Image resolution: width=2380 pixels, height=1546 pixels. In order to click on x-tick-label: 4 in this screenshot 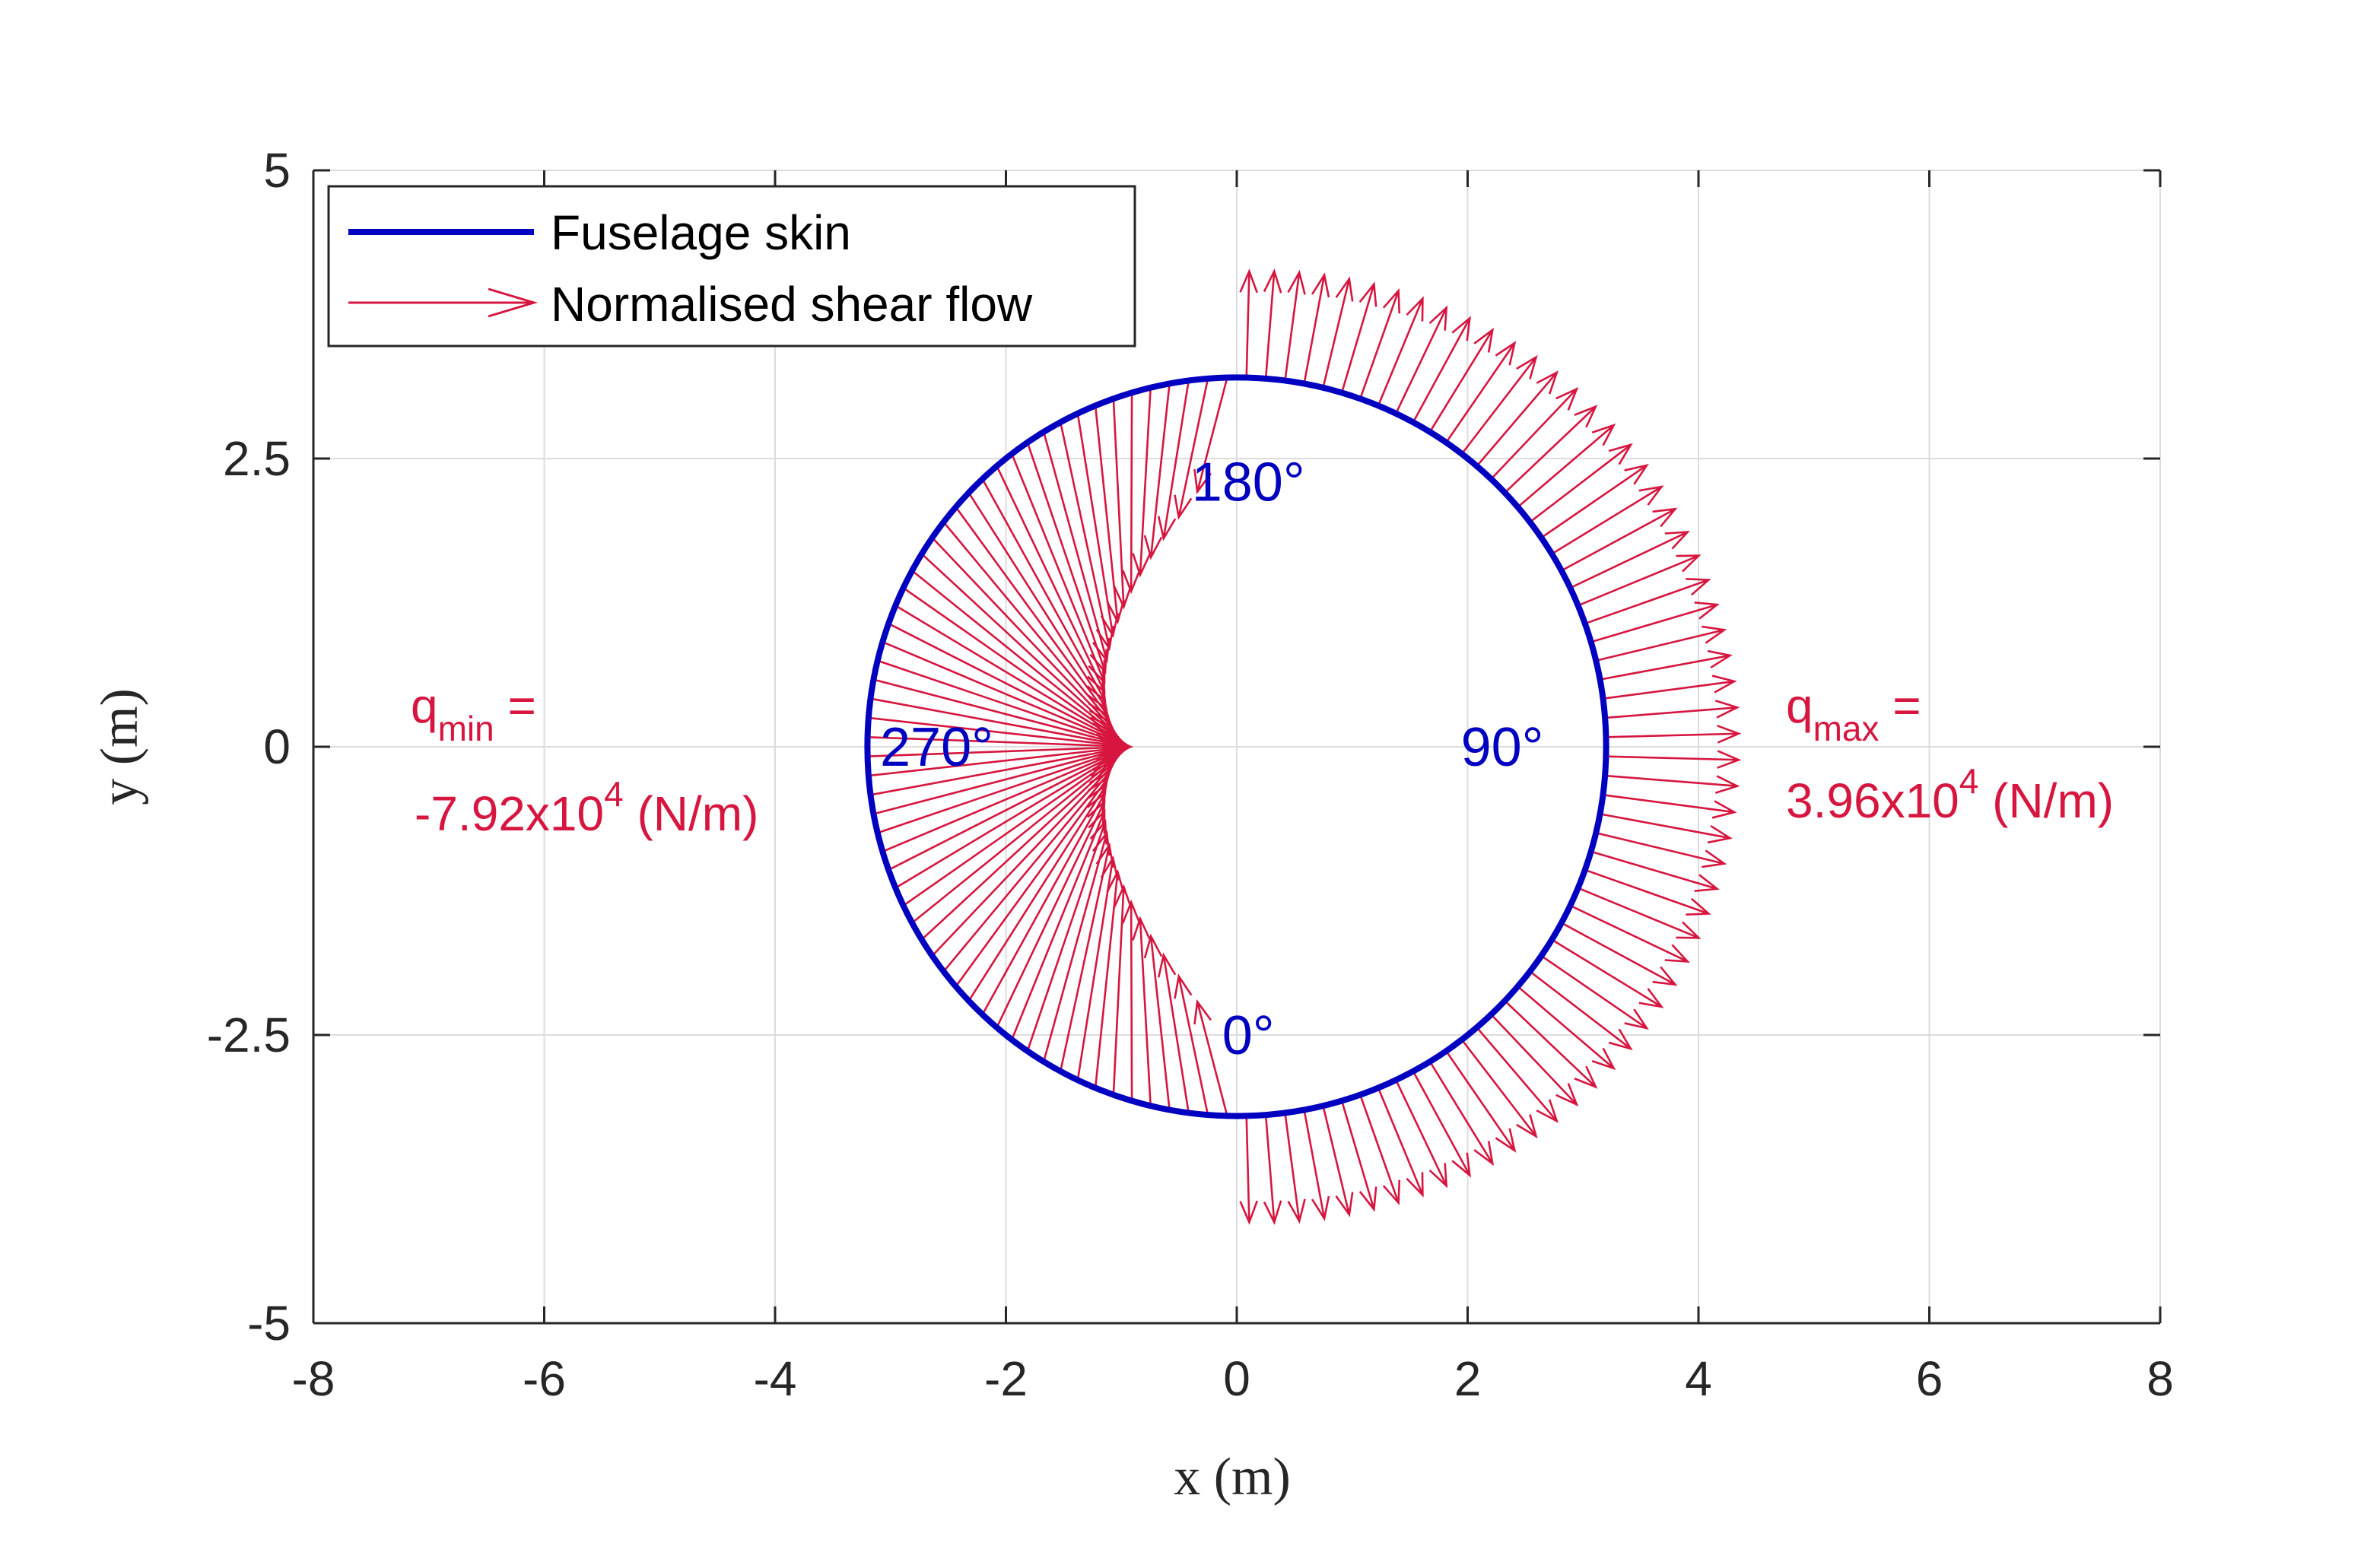, I will do `click(1698, 1378)`.